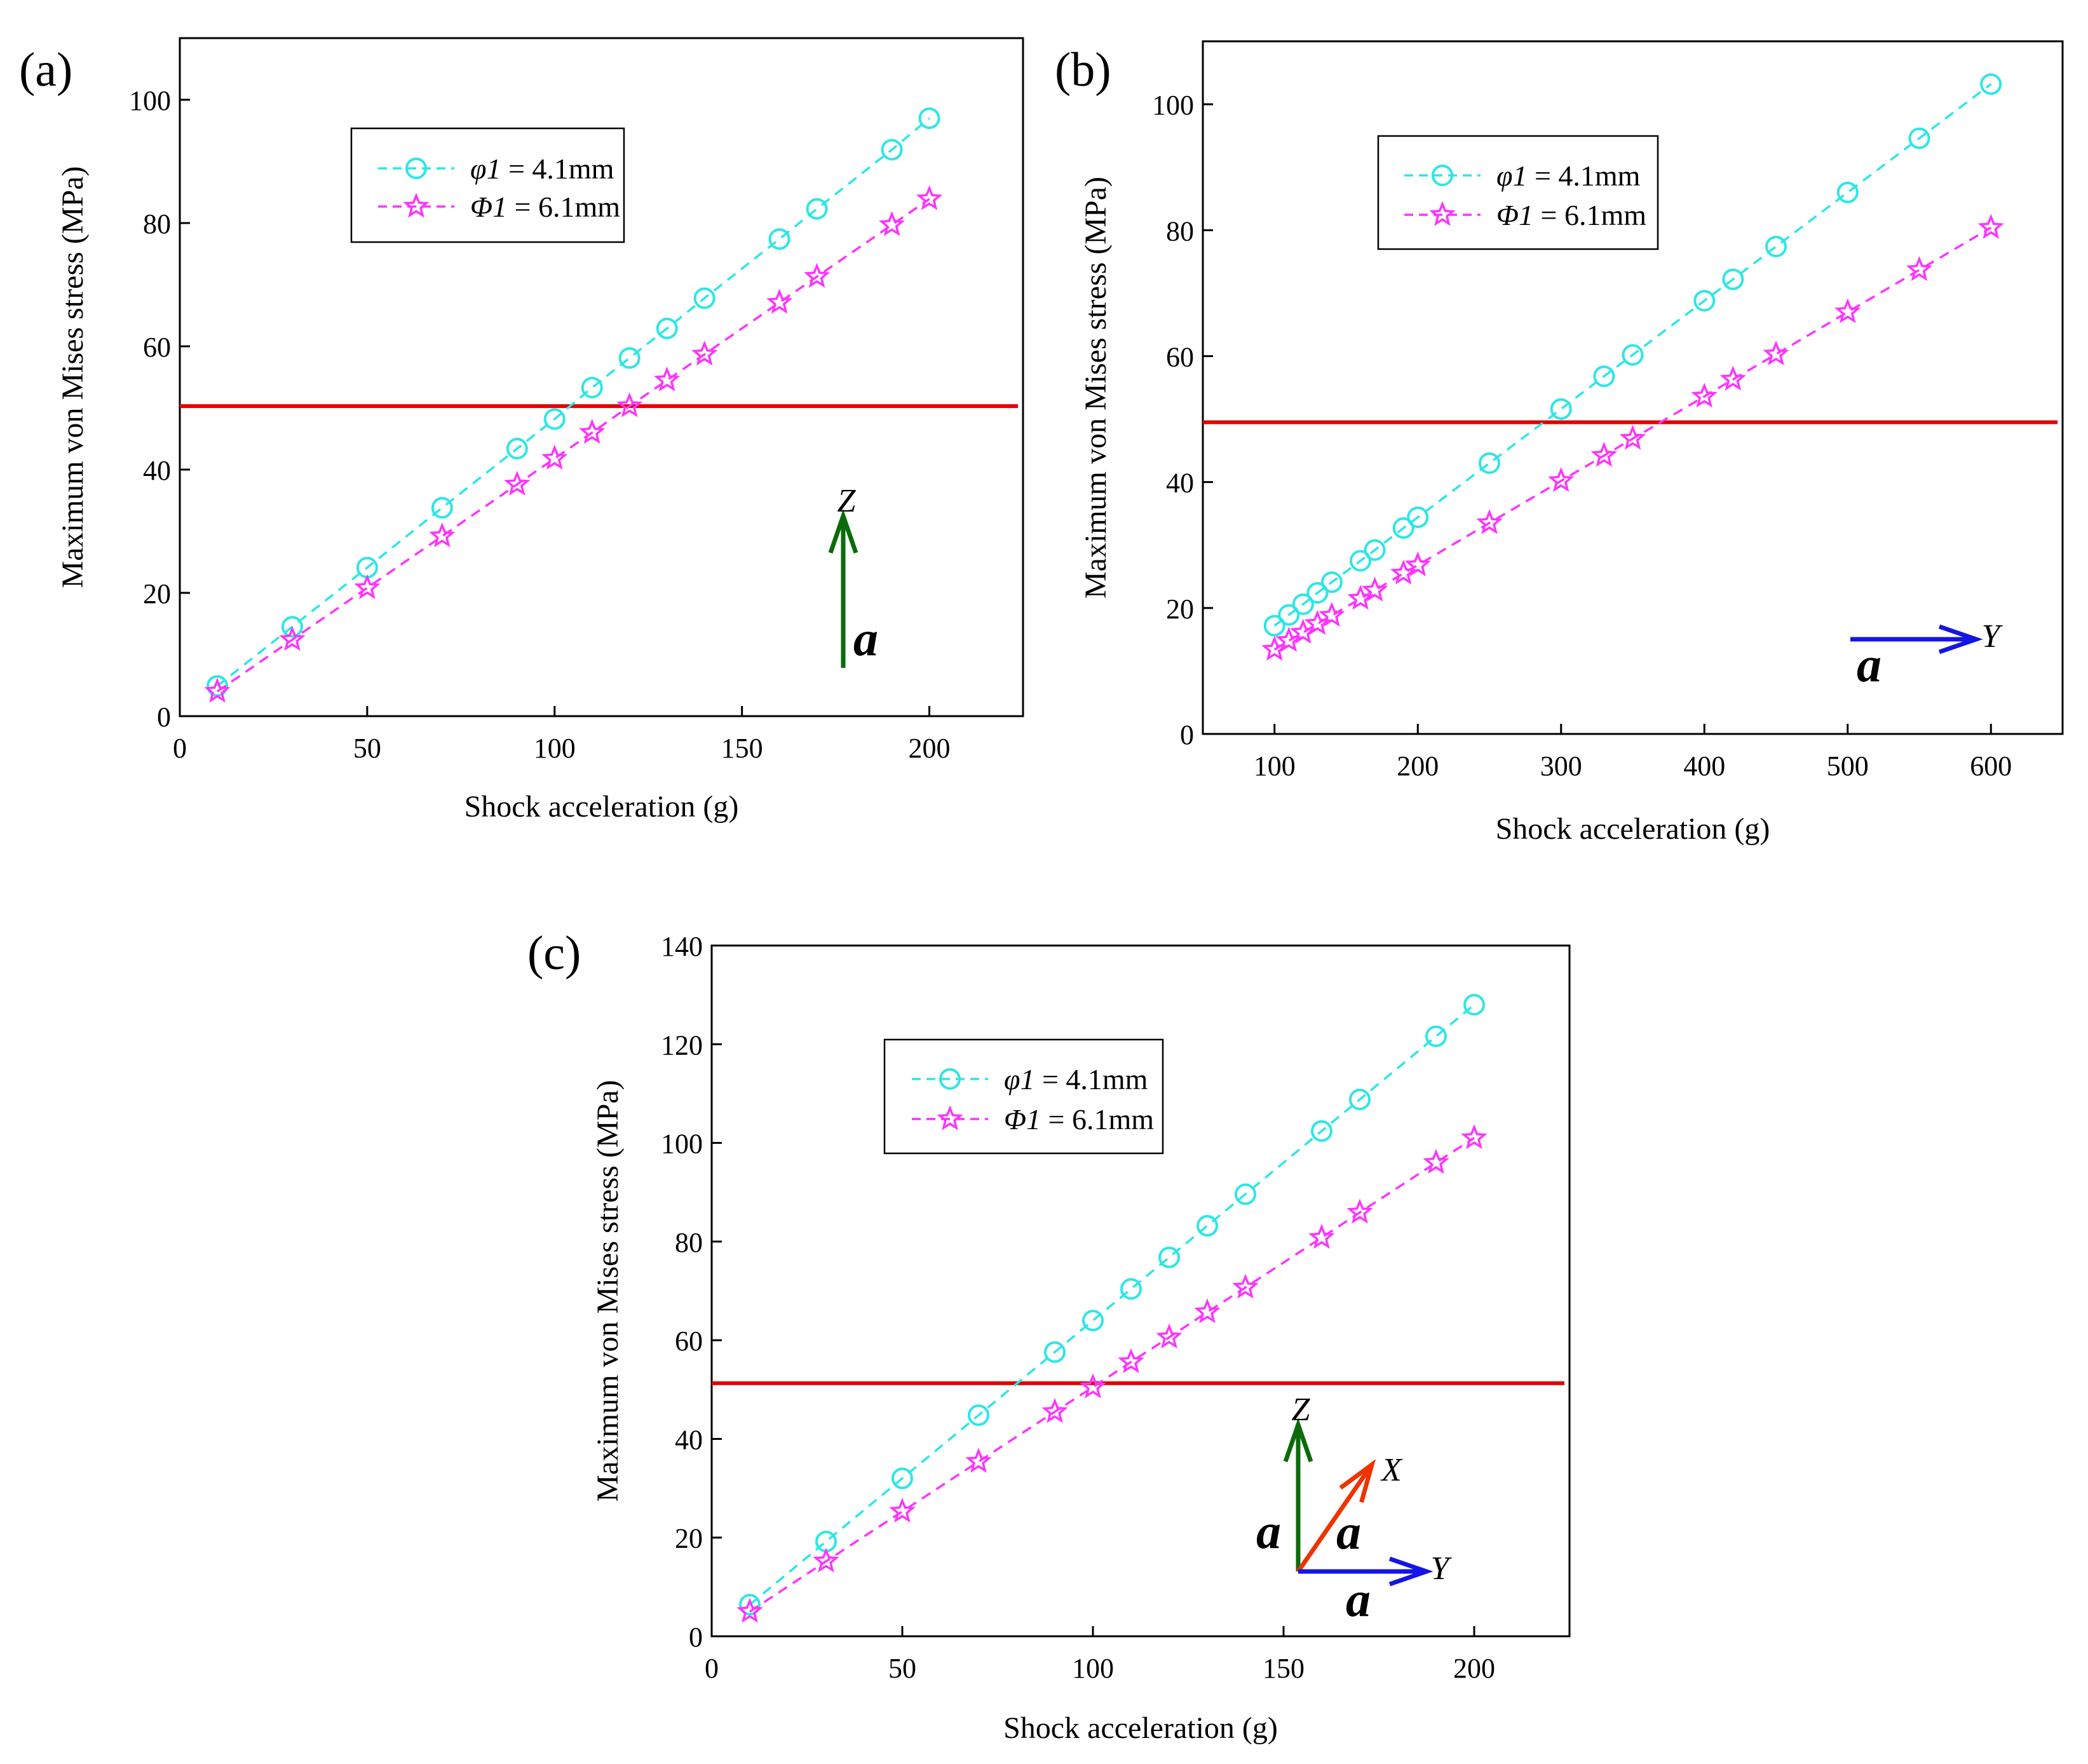 Image resolution: width=2088 pixels, height=1764 pixels. Describe the element at coordinates (554, 953) in the screenshot. I see `panel-label: (c)` at that location.